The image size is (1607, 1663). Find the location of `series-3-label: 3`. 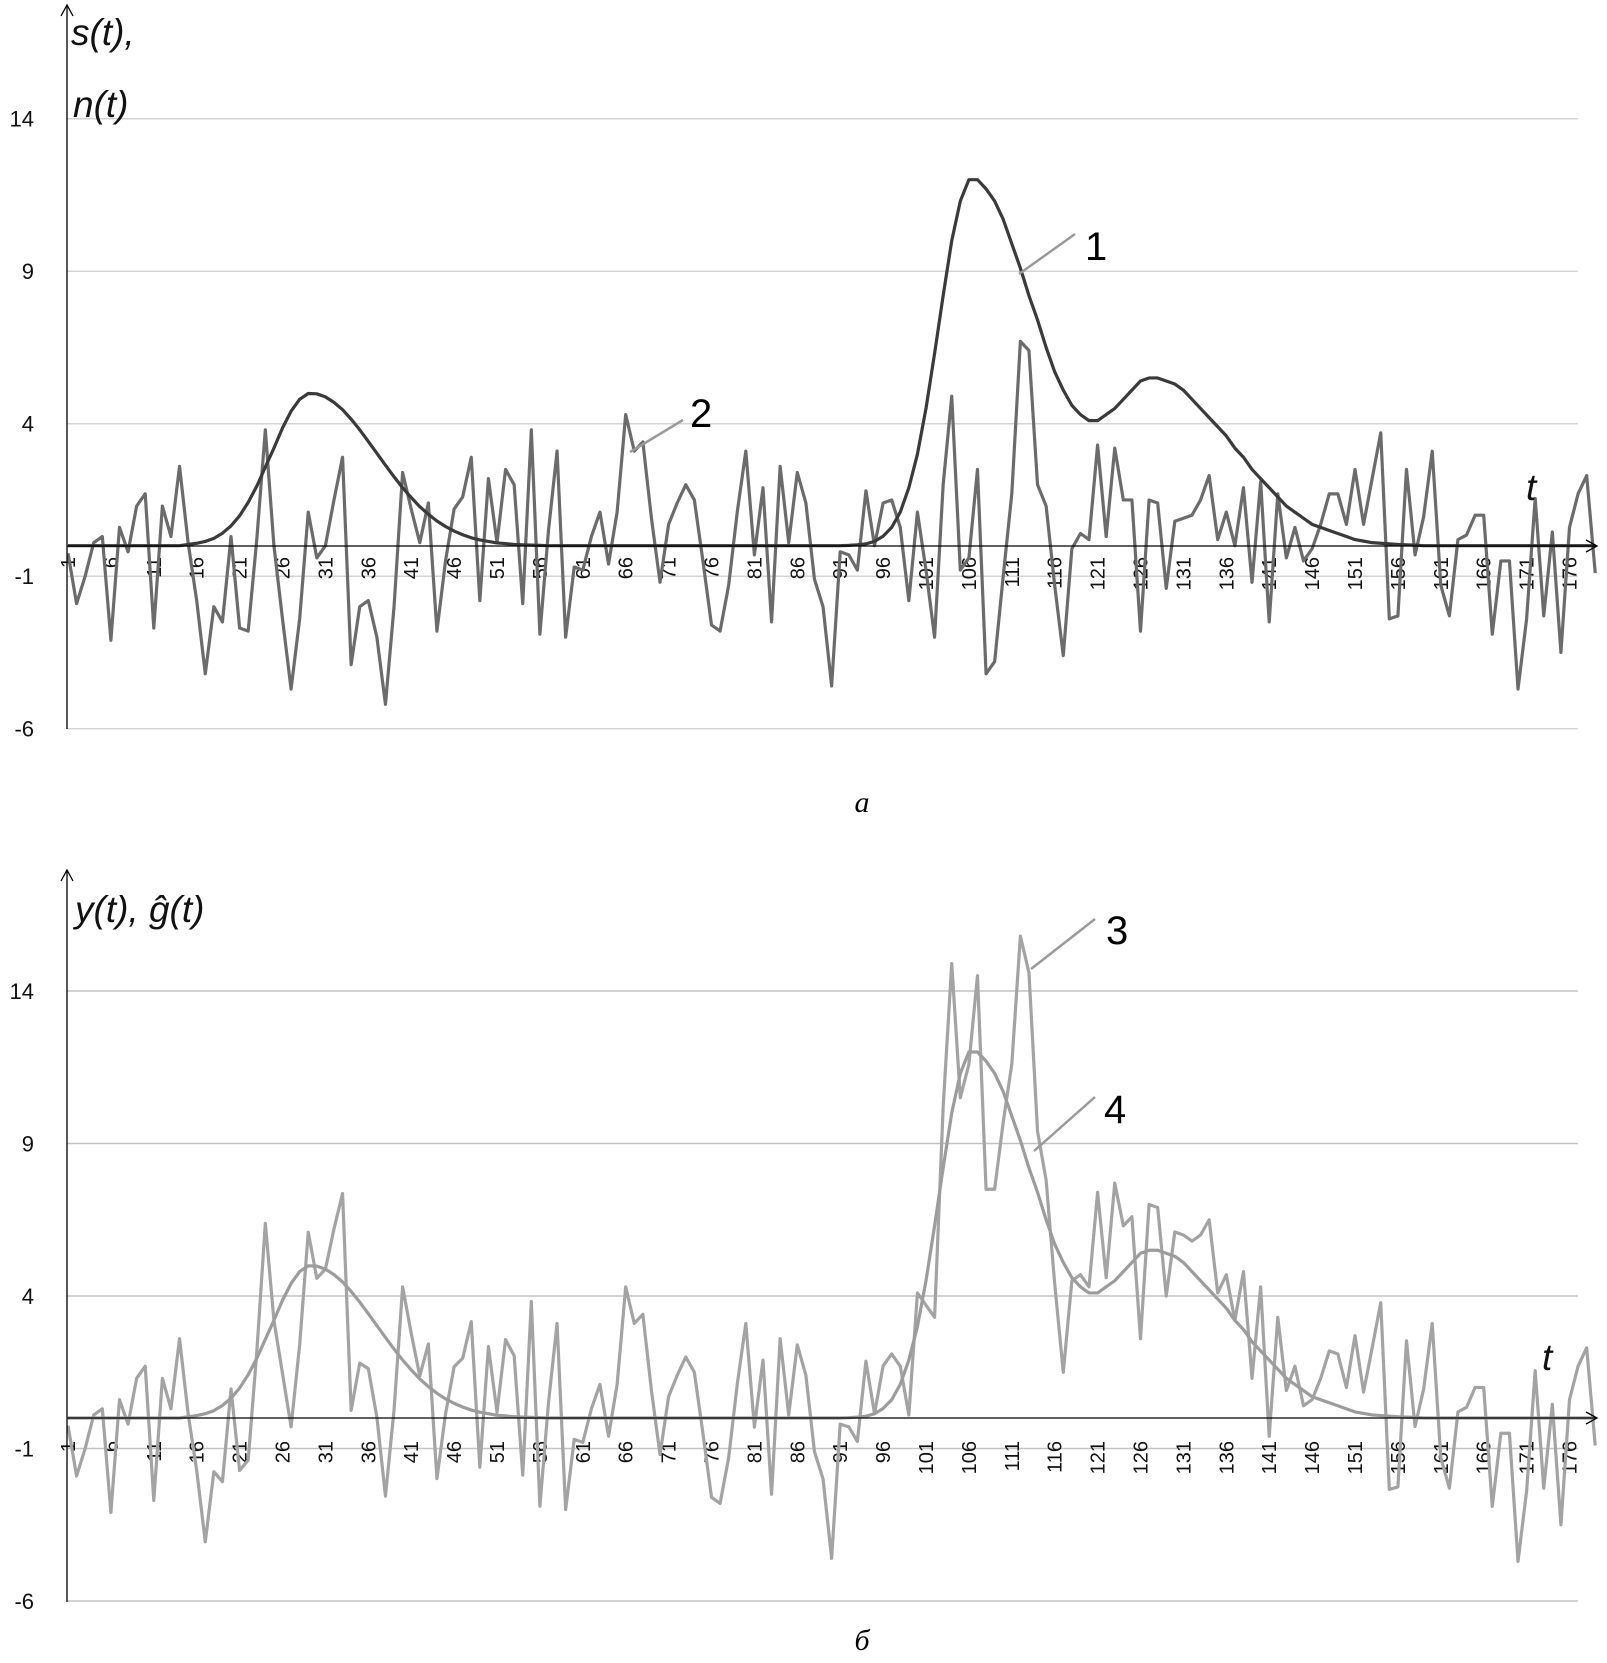

series-3-label: 3 is located at coordinates (1117, 931).